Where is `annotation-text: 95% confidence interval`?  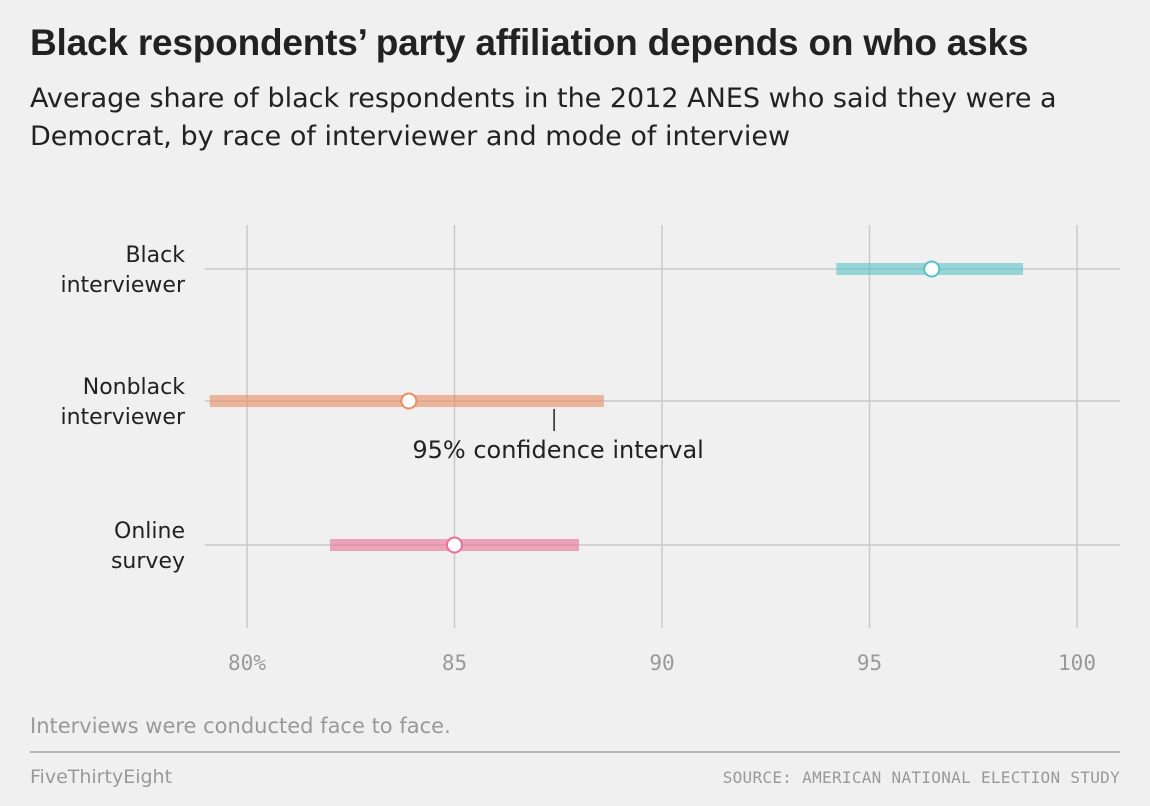 annotation-text: 95% confidence interval is located at coordinates (557, 450).